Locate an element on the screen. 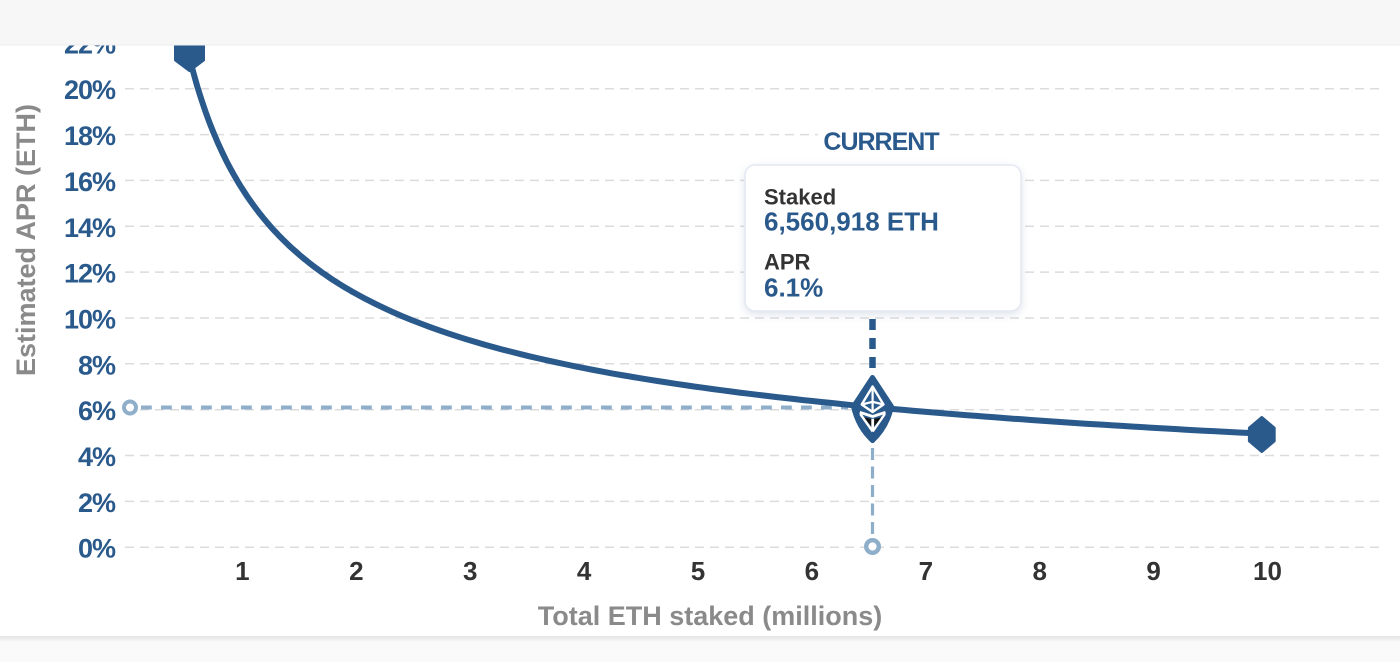 The width and height of the screenshot is (1400, 662). svg-text: 18% is located at coordinates (90, 136).